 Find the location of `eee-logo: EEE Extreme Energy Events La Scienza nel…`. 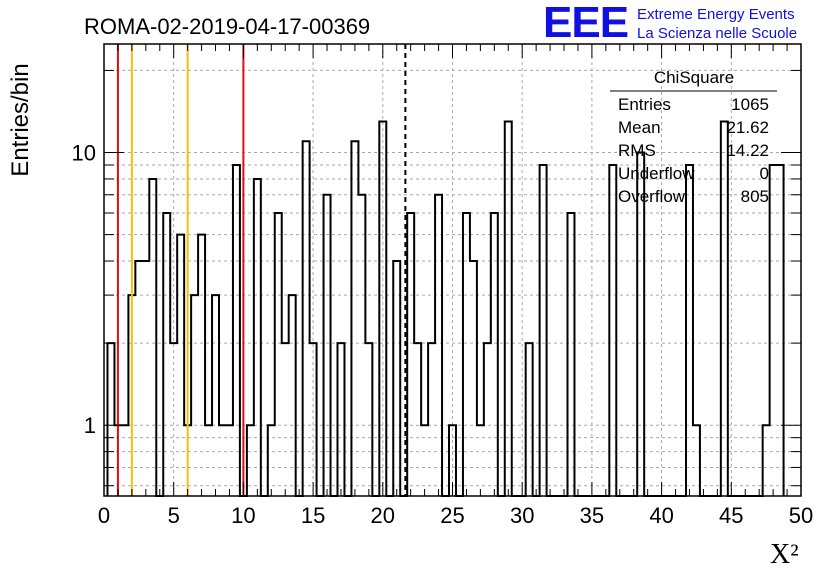

eee-logo: EEE Extreme Energy Events La Scienza nel… is located at coordinates (670, 23).